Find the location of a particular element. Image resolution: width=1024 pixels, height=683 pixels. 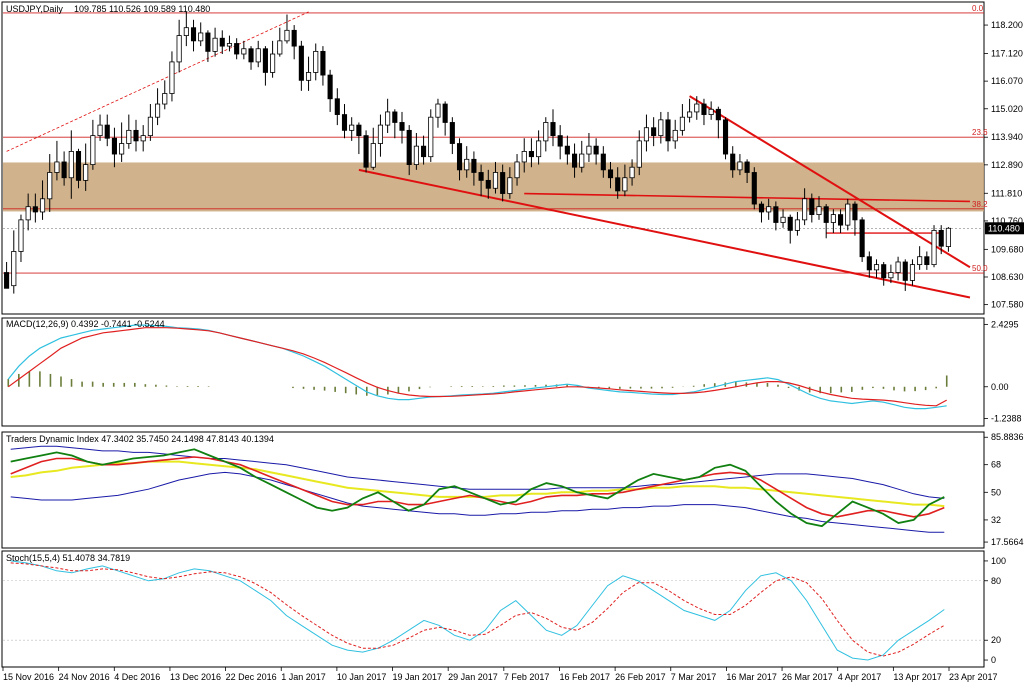

date-tick-label: 24 Nov 2016 is located at coordinates (84, 677).